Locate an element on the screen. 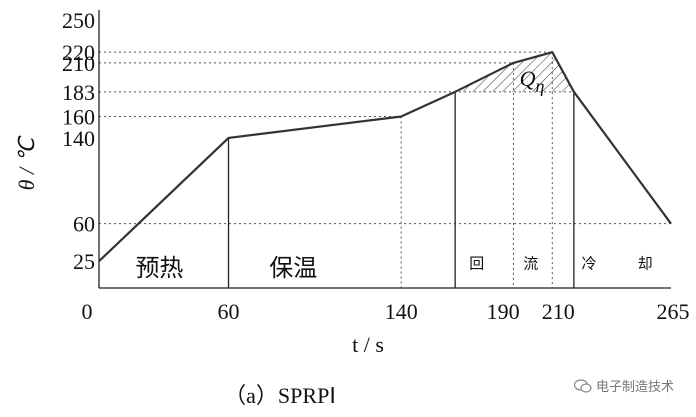 The width and height of the screenshot is (696, 417). x-tick-label-190: 190 is located at coordinates (503, 311).